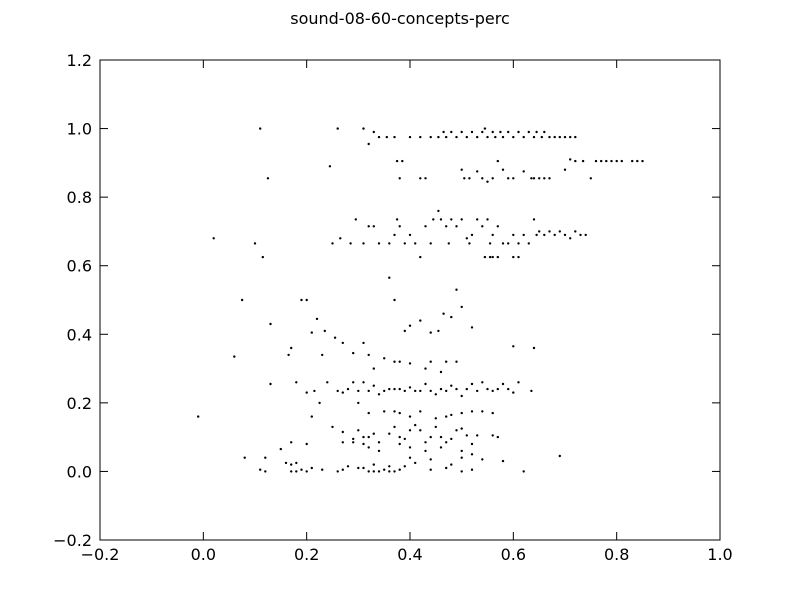 Image resolution: width=800 pixels, height=600 pixels. What do you see at coordinates (616, 554) in the screenshot?
I see `x-tick-label: 0.8` at bounding box center [616, 554].